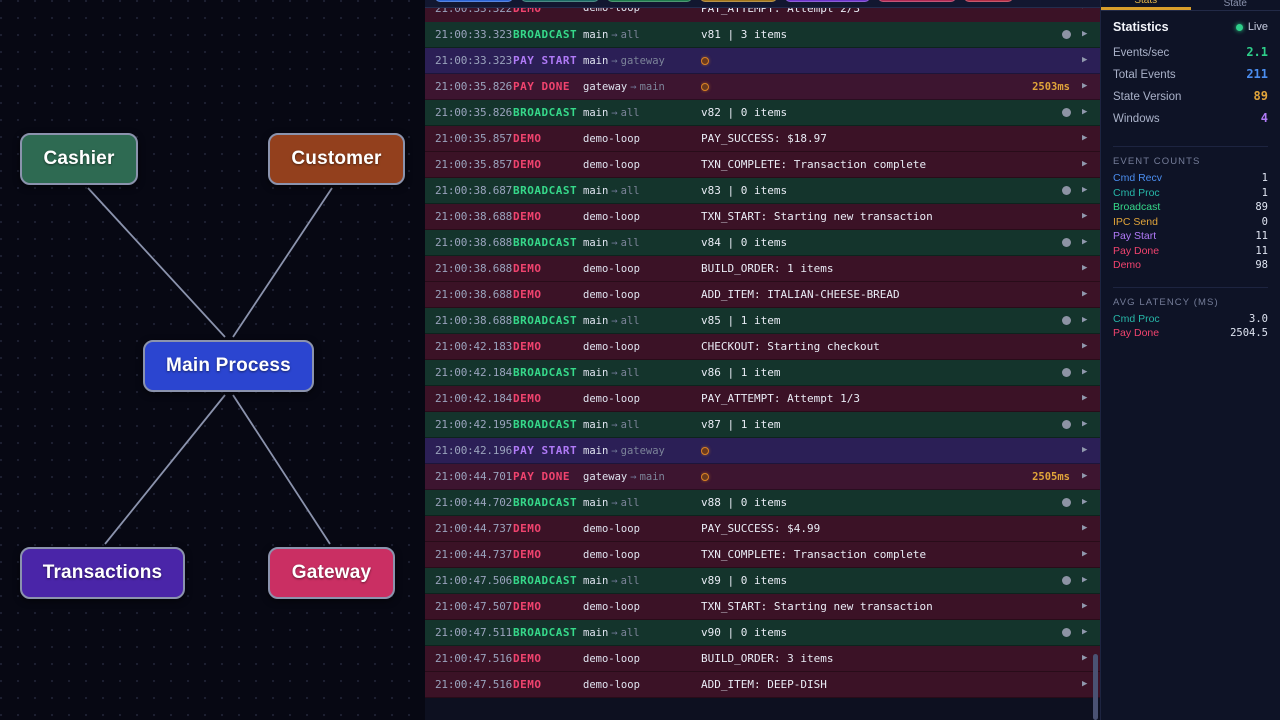 The height and width of the screenshot is (720, 1280). Describe the element at coordinates (1235, 4) in the screenshot. I see `tab-state: State` at that location.